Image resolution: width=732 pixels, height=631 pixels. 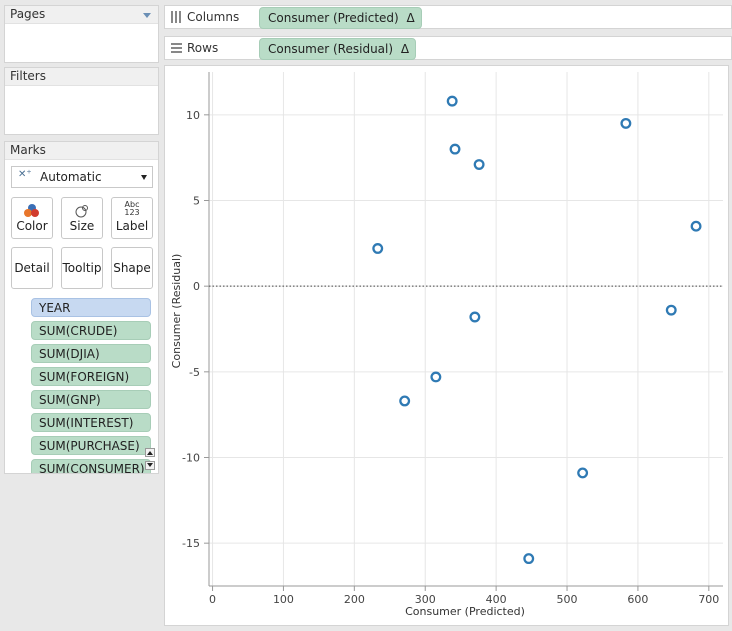 What do you see at coordinates (567, 599) in the screenshot?
I see `x-tick-label: 500` at bounding box center [567, 599].